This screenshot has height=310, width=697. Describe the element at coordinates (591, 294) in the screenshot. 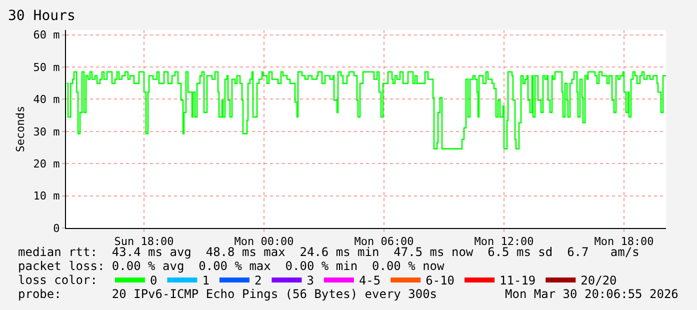

I see `text: Mon Mar 30 20:06:55 2026` at that location.